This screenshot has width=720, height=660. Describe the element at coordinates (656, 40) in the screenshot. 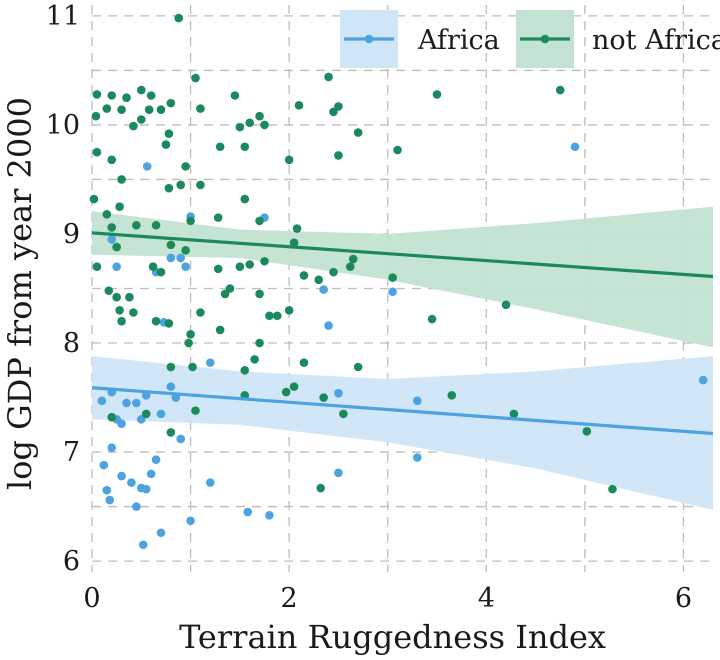

I see `legend-label-not-africa: not Africa` at that location.